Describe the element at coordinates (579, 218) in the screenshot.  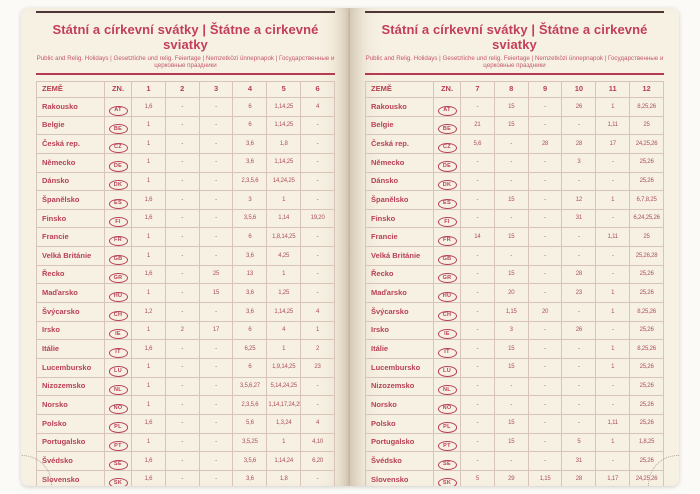
I see `holiday-cell: 31` at that location.